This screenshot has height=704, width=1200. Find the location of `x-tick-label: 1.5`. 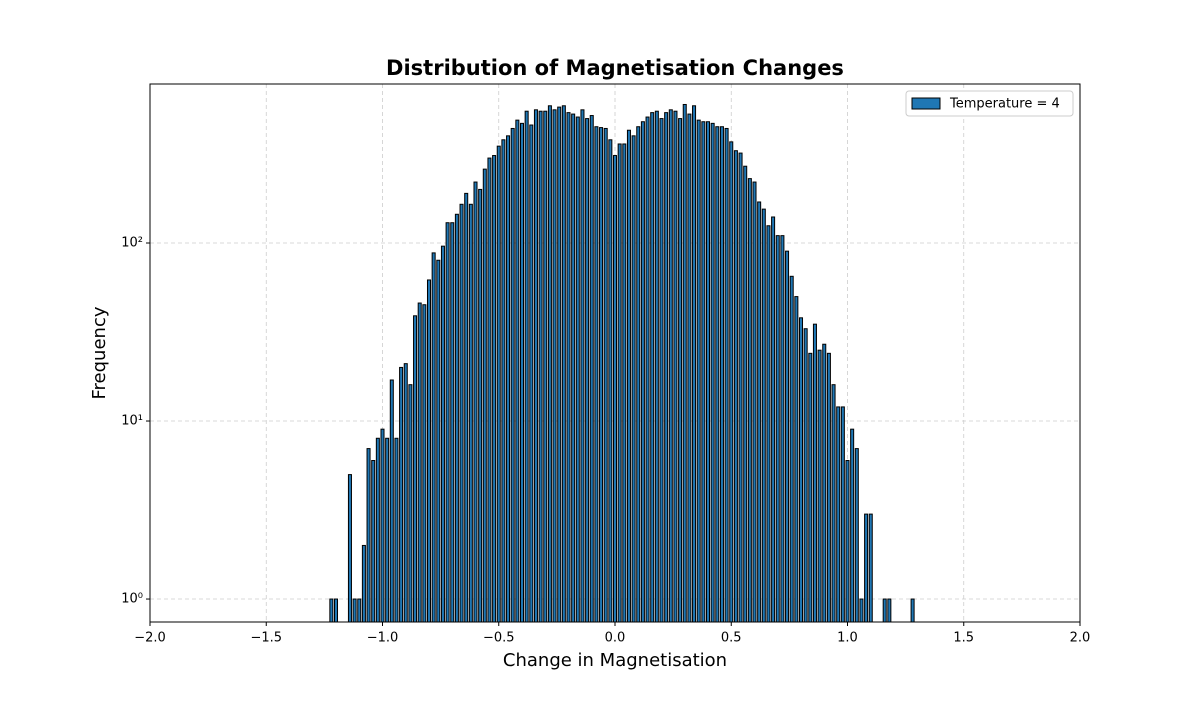

x-tick-label: 1.5 is located at coordinates (963, 638).